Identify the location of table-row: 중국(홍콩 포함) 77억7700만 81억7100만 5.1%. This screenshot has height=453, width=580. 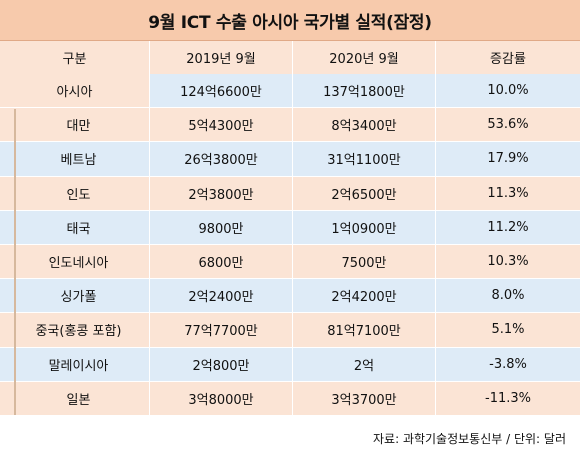
(290, 330).